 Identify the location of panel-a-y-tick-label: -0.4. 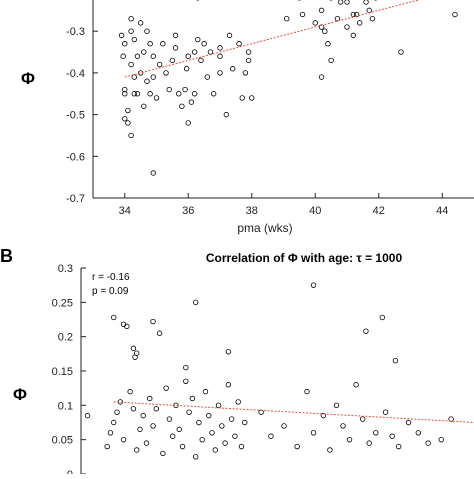
(75, 74).